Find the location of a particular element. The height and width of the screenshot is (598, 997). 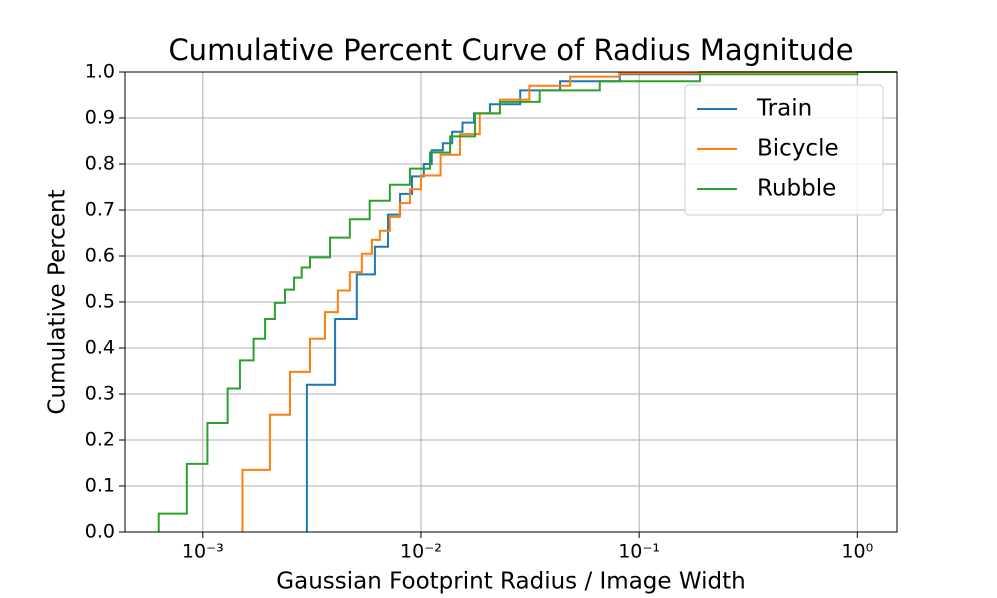

y-tick-label: 0.3 is located at coordinates (100, 394).